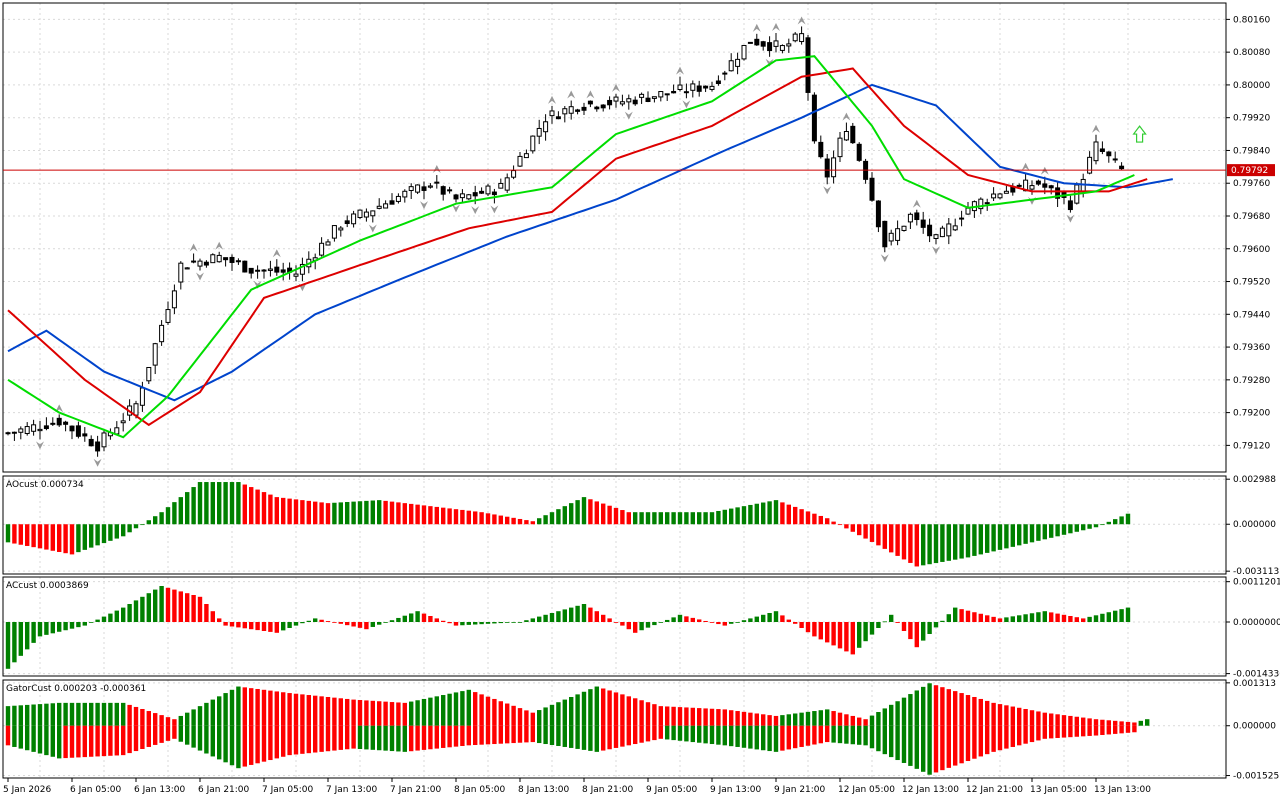 The width and height of the screenshot is (1280, 800). I want to click on ao-pane: 0.002988 0.000000 -0.003113, so click(640, 526).